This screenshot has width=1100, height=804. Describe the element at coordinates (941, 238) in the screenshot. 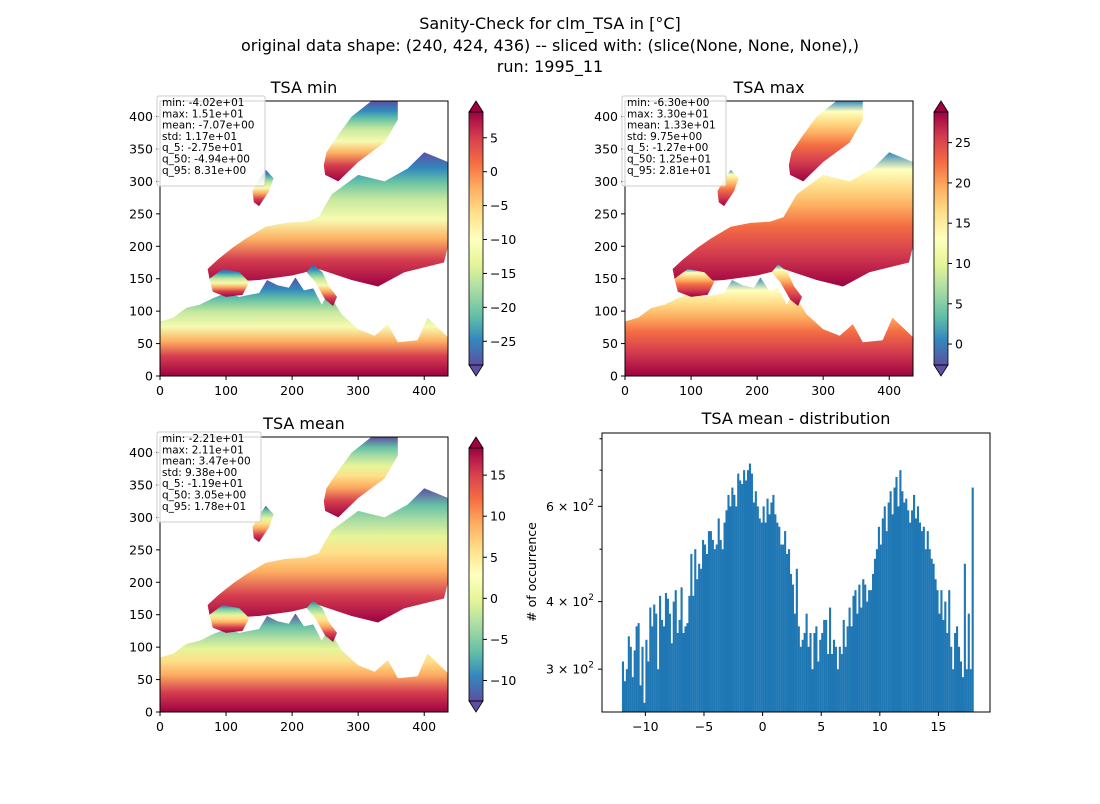

I see `colorbar-frame` at that location.